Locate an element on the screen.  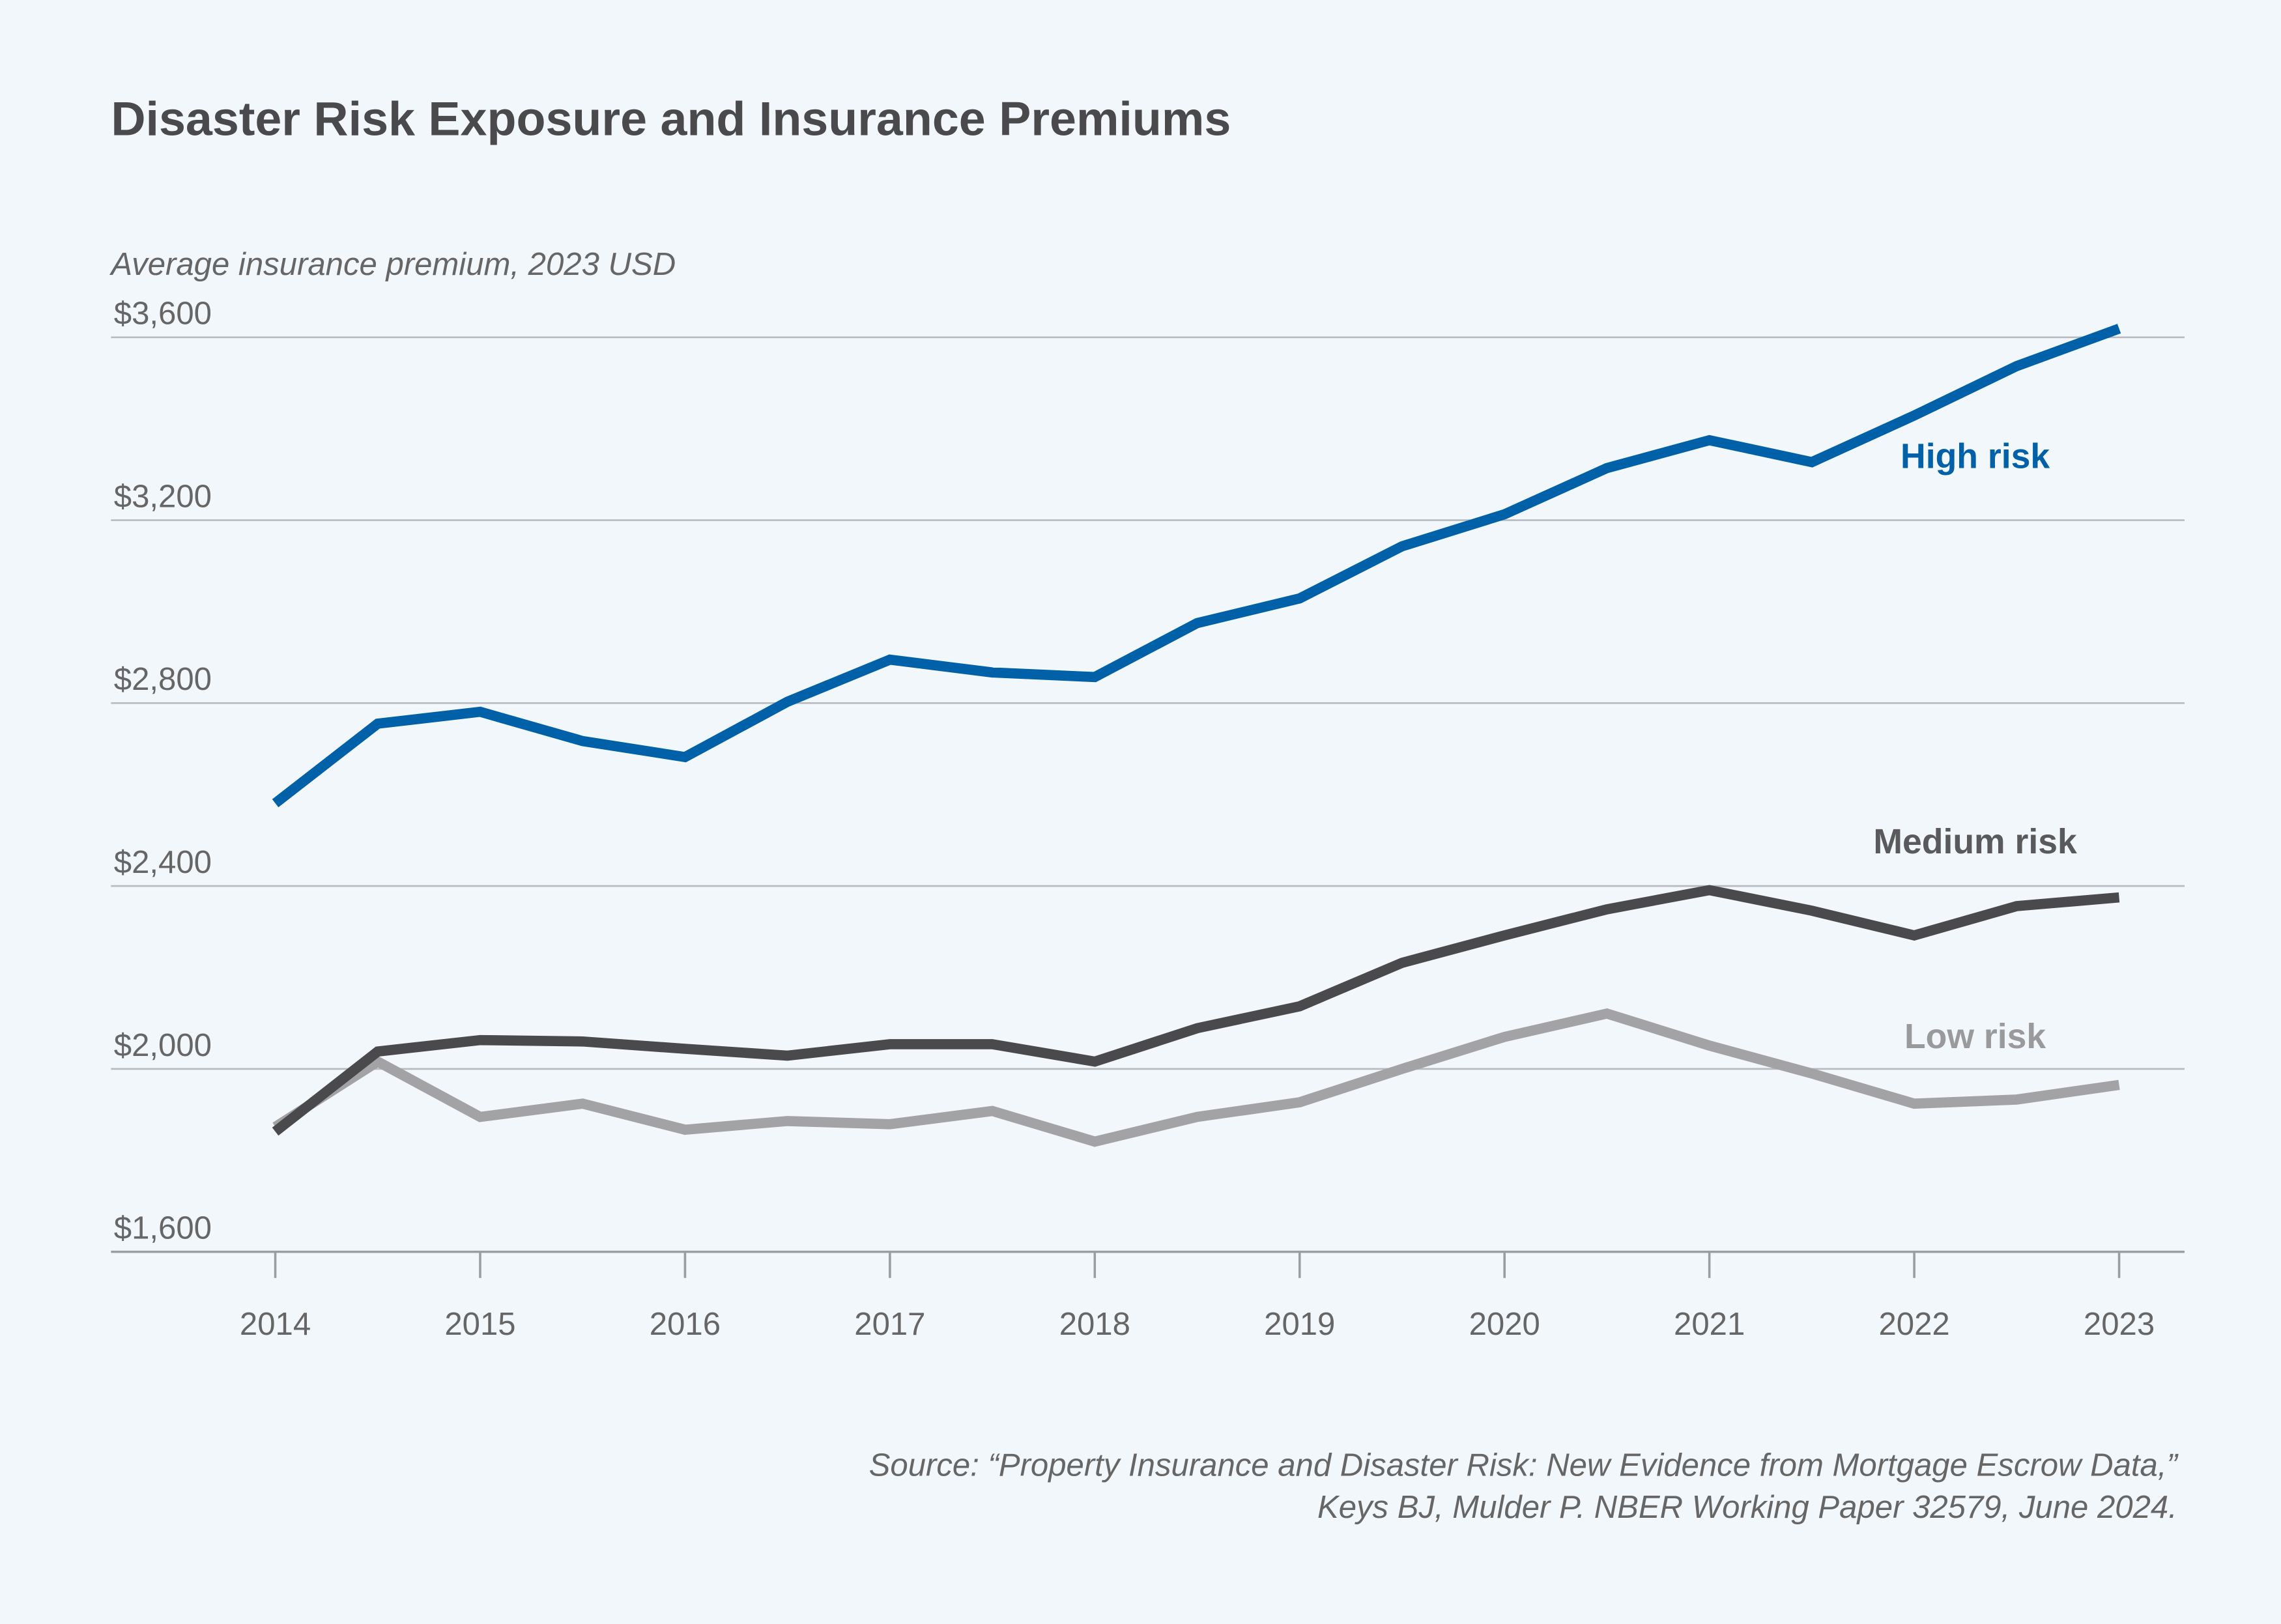
x-axis: 2014 2015 2016 2017 2018 2019 2020 2021 2022 2023 is located at coordinates (1197, 1296).